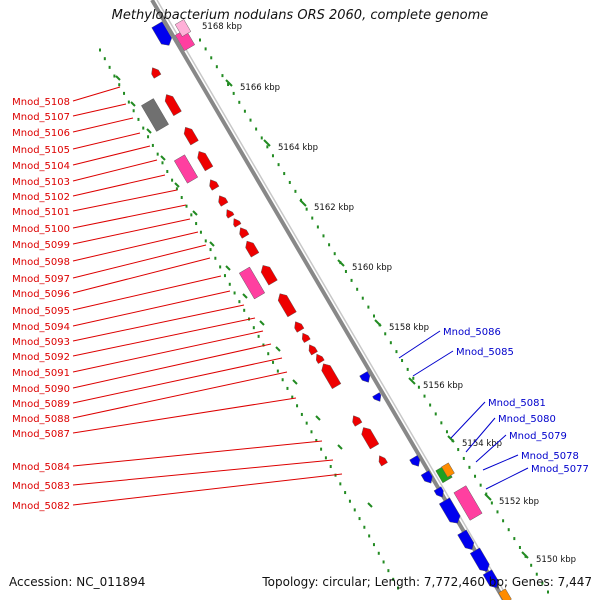 The height and width of the screenshot is (600, 600). I want to click on pseudo-gene-block, so click(155, 115).